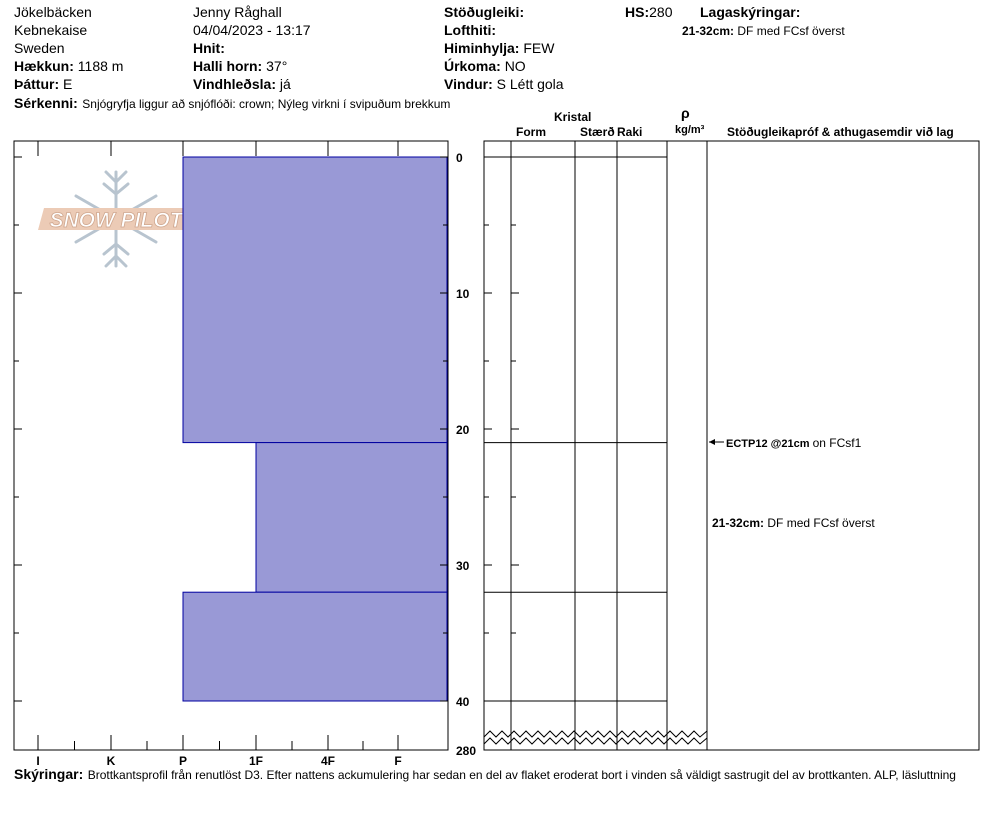 Image resolution: width=994 pixels, height=840 pixels. I want to click on stability-test-result: ECTP12 @21cm, so click(768, 444).